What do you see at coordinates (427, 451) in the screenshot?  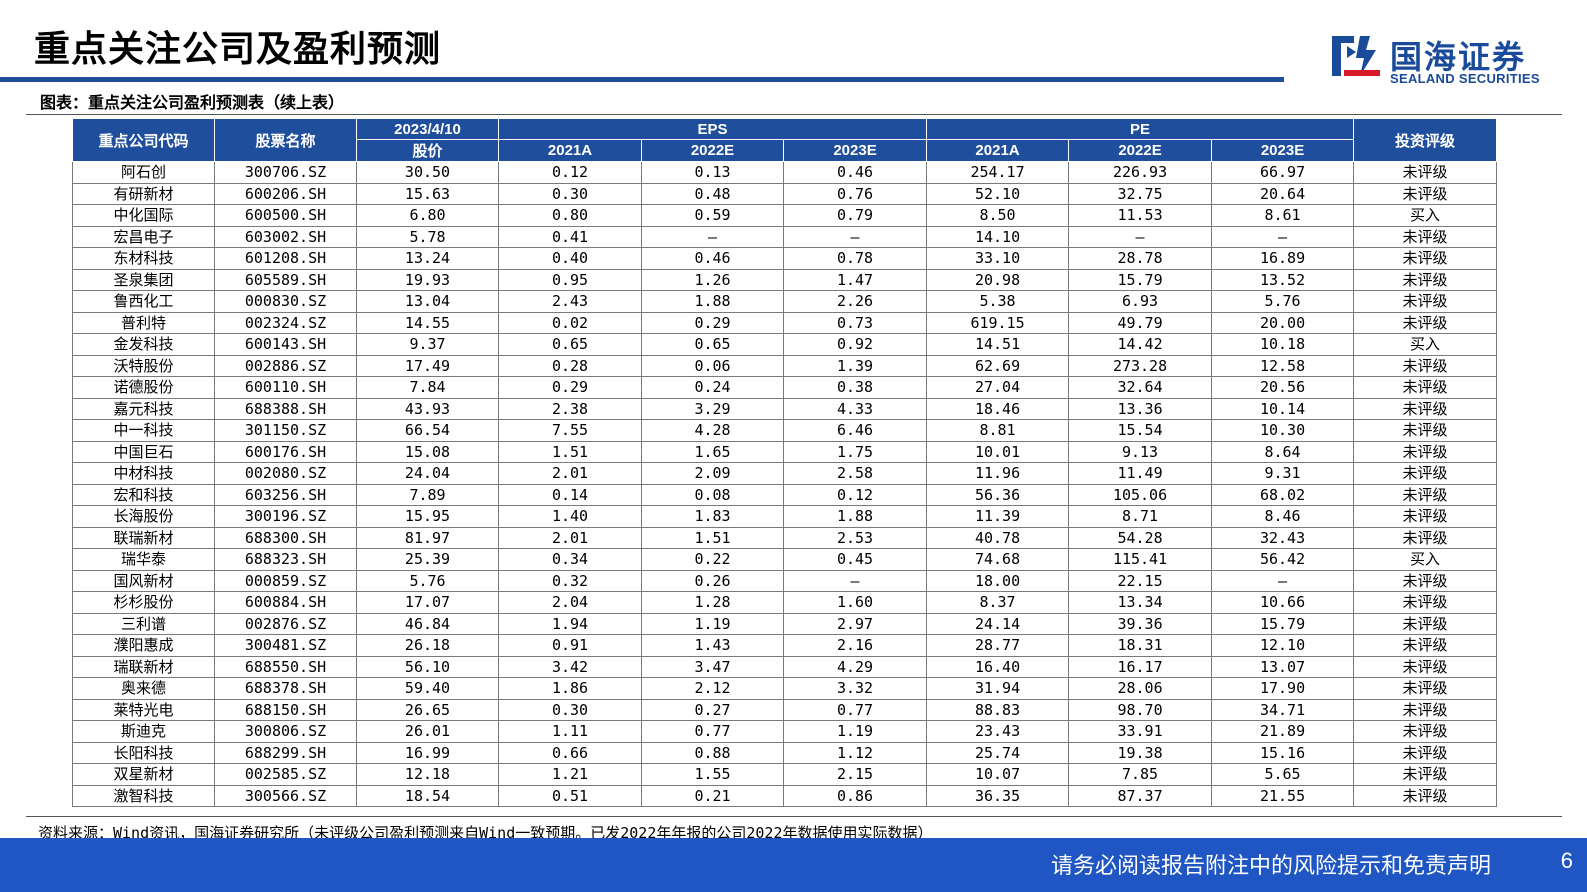 I see `price-cell: 15.08` at bounding box center [427, 451].